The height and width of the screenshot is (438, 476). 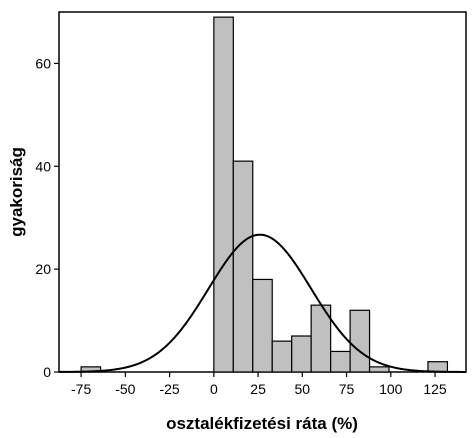 What do you see at coordinates (258, 389) in the screenshot?
I see `x-tick-label: 25` at bounding box center [258, 389].